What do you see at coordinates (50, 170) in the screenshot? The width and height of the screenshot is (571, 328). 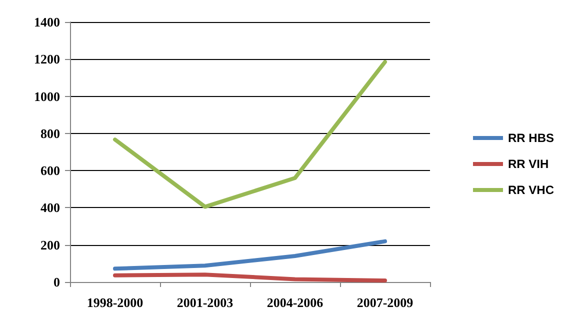 I see `y-tick-label: 600` at bounding box center [50, 170].